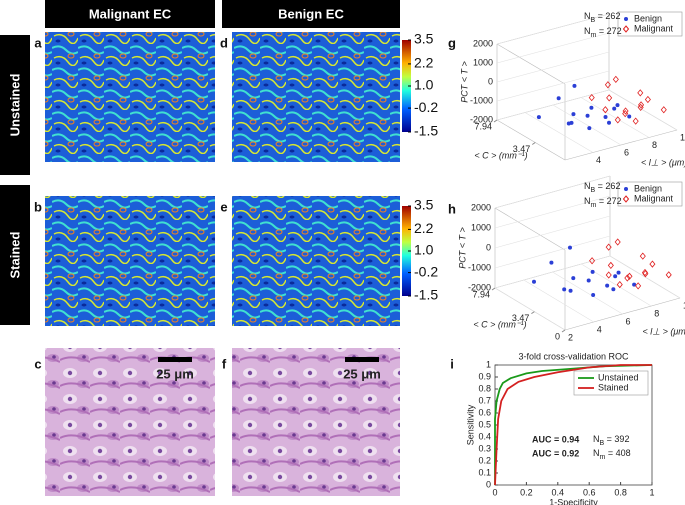 This screenshot has height=505, width=685. I want to click on y-tick-label: 0.2, so click(484, 460).